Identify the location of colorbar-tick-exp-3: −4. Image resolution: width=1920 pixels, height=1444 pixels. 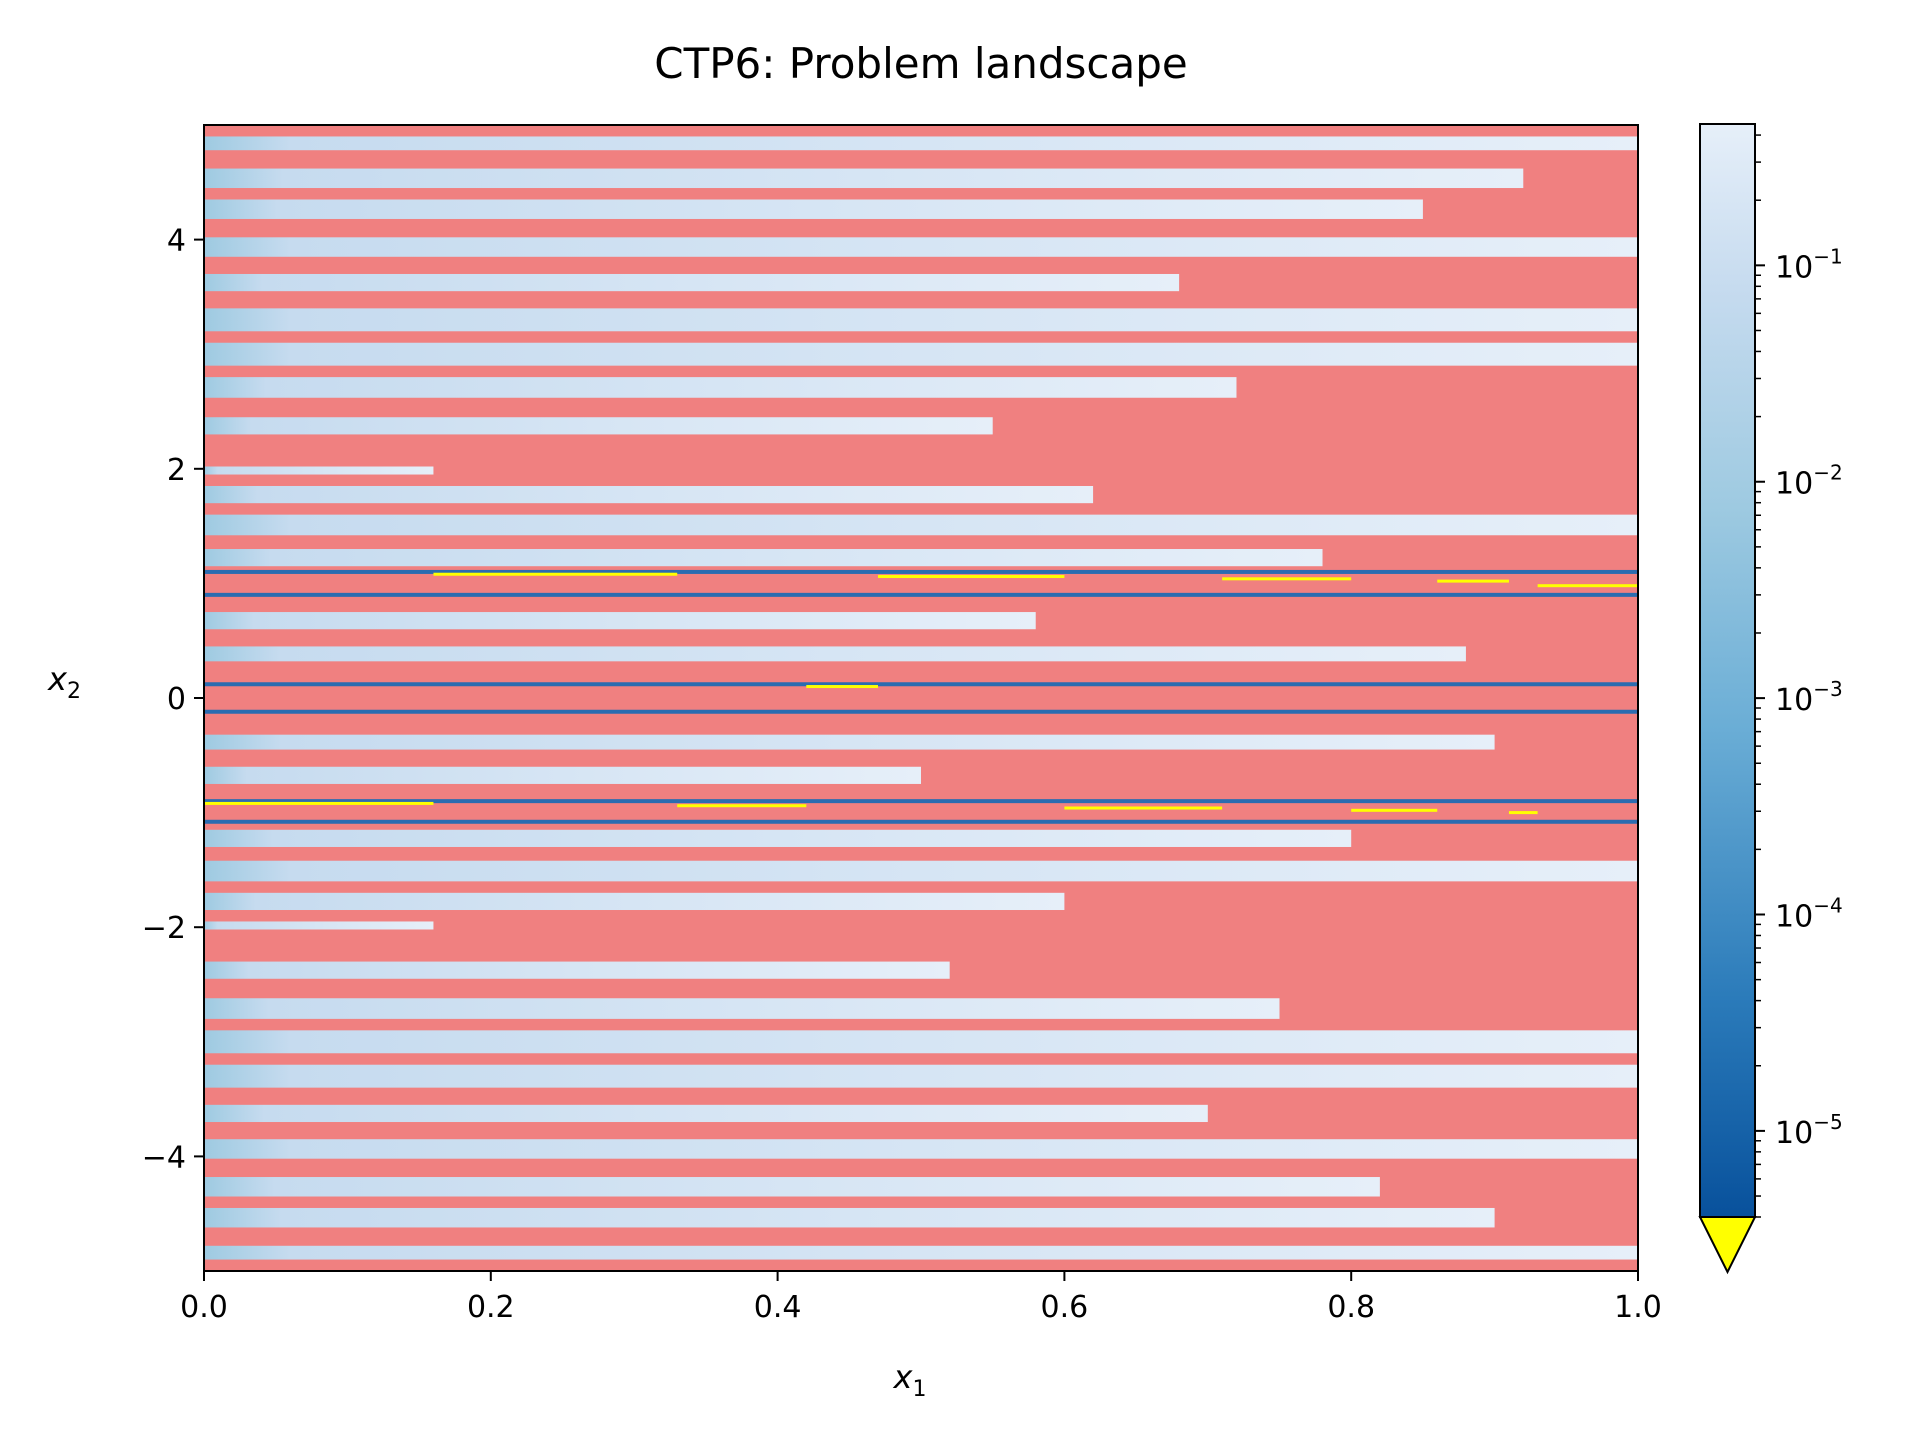
(1827, 906).